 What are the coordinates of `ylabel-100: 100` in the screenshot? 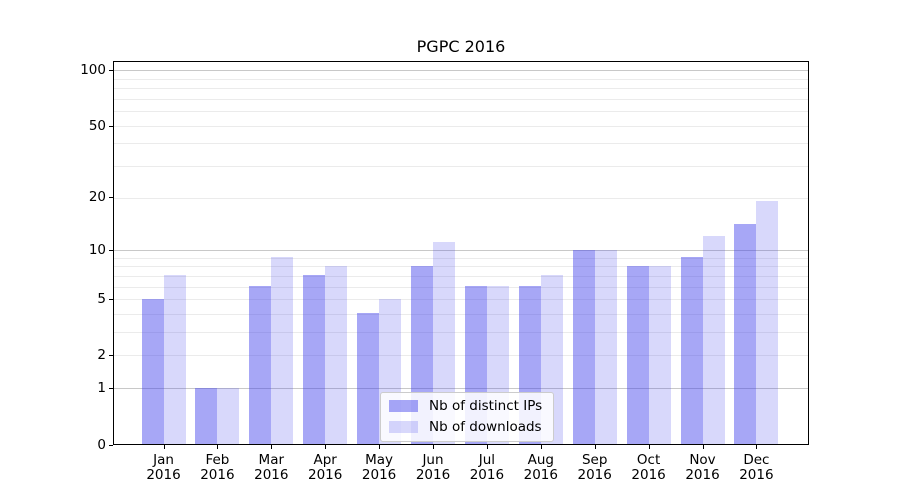 It's located at (93, 70).